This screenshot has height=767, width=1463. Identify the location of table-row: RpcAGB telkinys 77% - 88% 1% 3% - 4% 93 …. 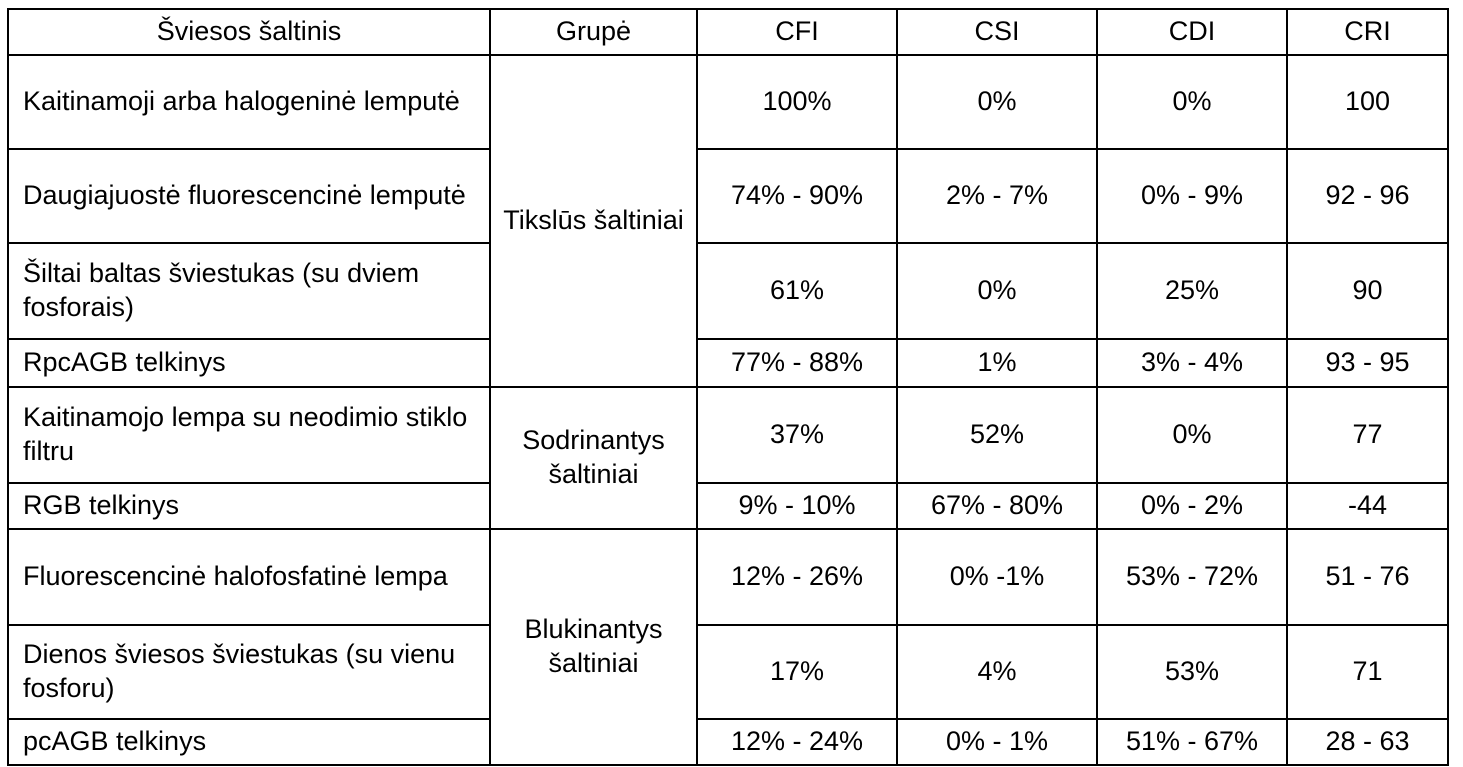
(728, 363).